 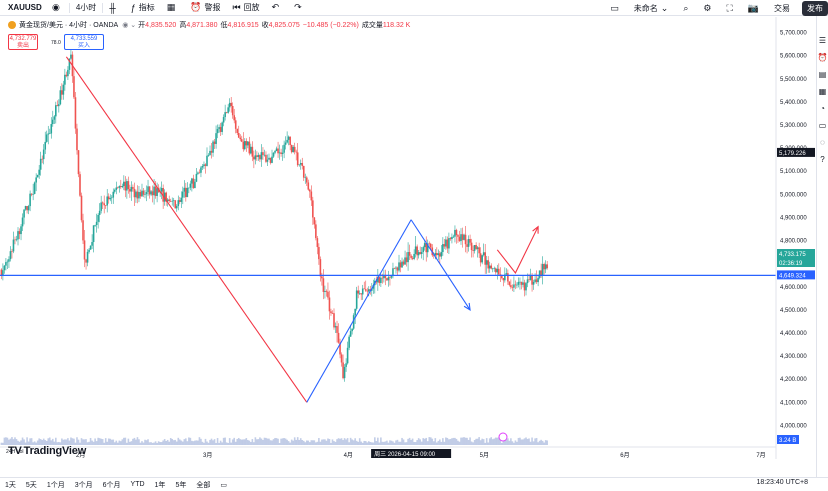 I want to click on settings-button: ⚙, so click(x=708, y=8).